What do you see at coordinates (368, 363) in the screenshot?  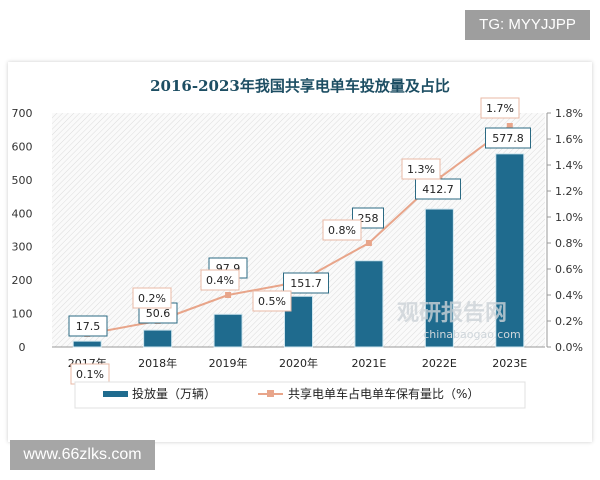 I see `x-tick-label: 2021E` at bounding box center [368, 363].